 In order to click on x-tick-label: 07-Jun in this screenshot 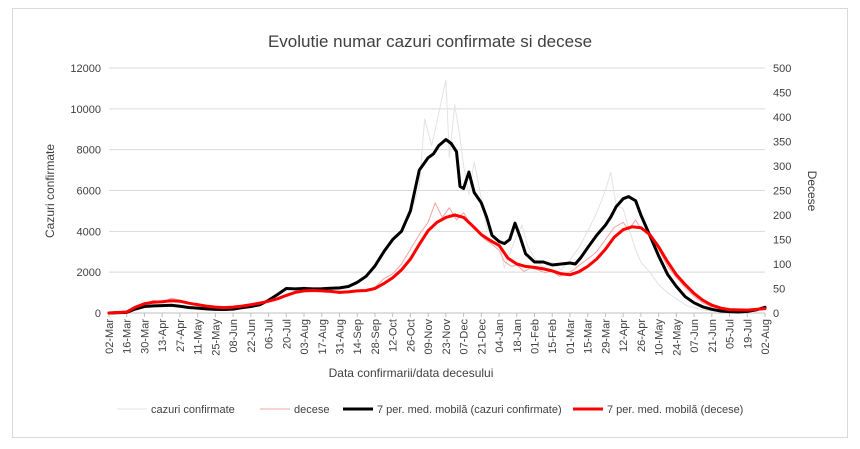, I will do `click(695, 336)`.